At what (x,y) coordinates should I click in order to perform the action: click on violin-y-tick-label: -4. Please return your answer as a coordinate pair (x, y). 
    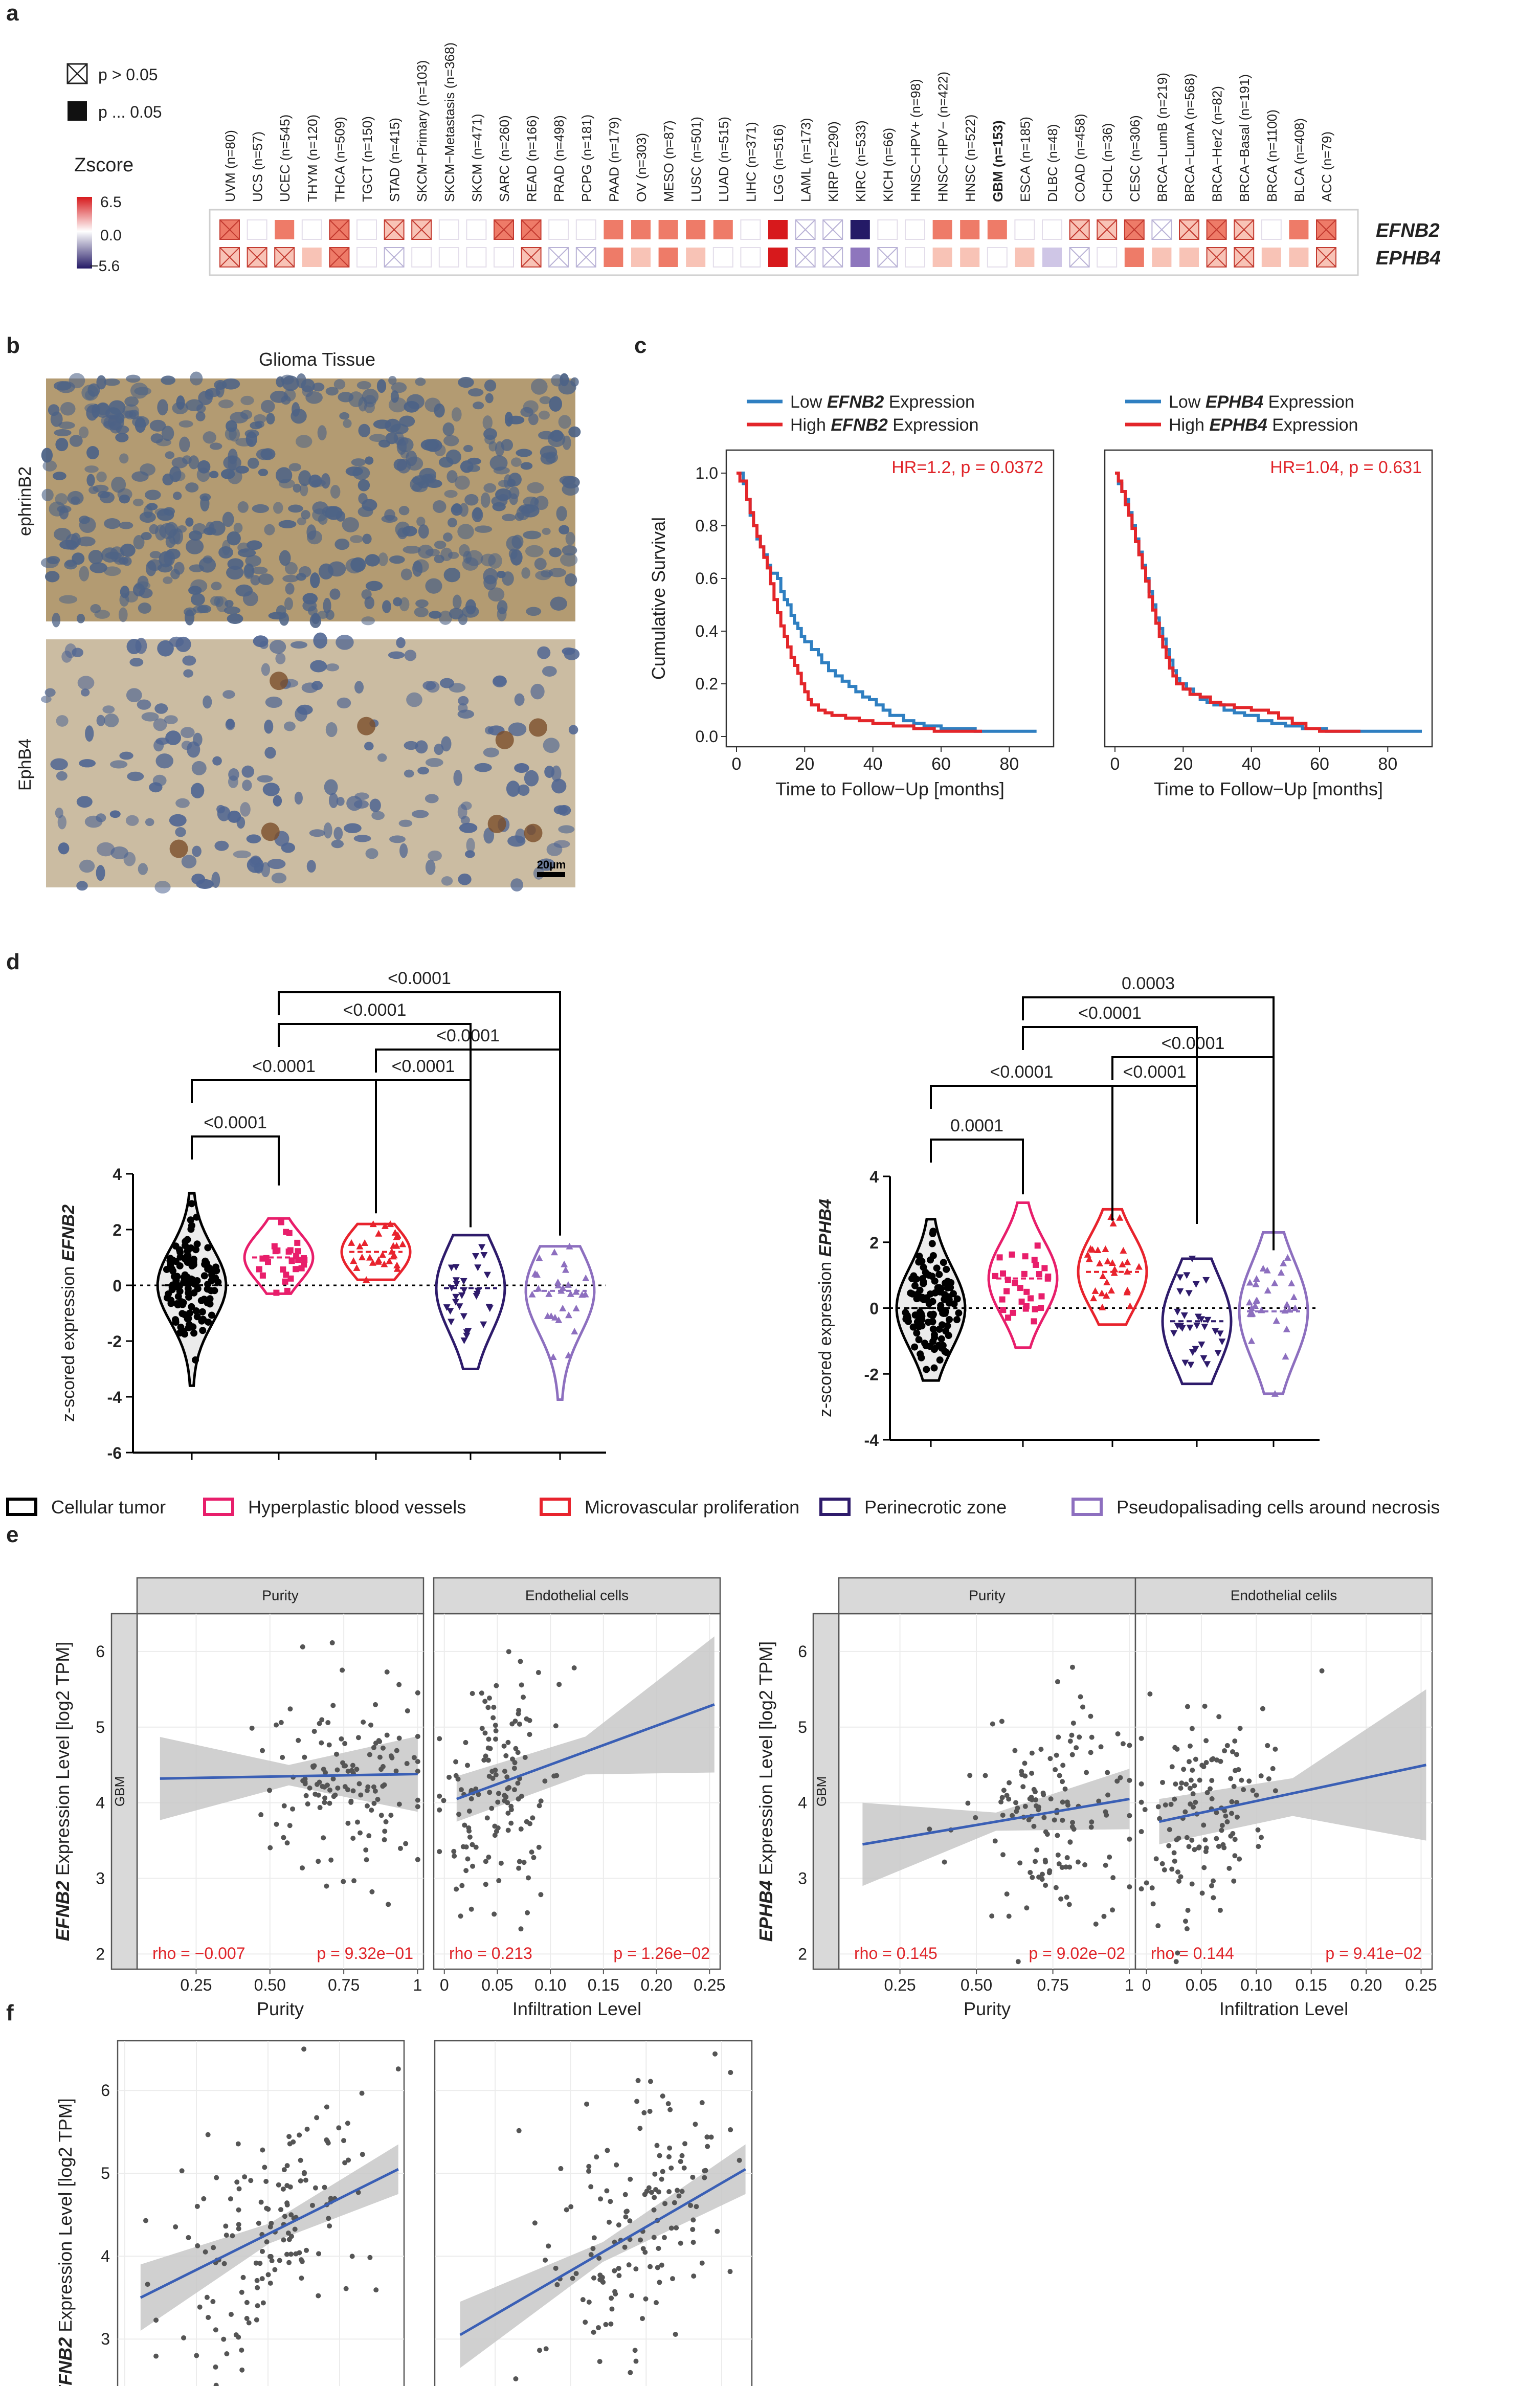
    Looking at the image, I should click on (871, 1440).